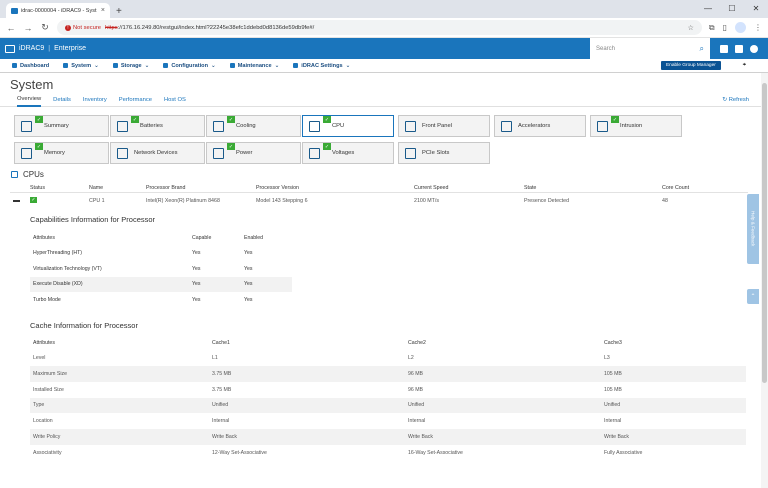 The width and height of the screenshot is (768, 488). I want to click on lock-icon, so click(602, 126).